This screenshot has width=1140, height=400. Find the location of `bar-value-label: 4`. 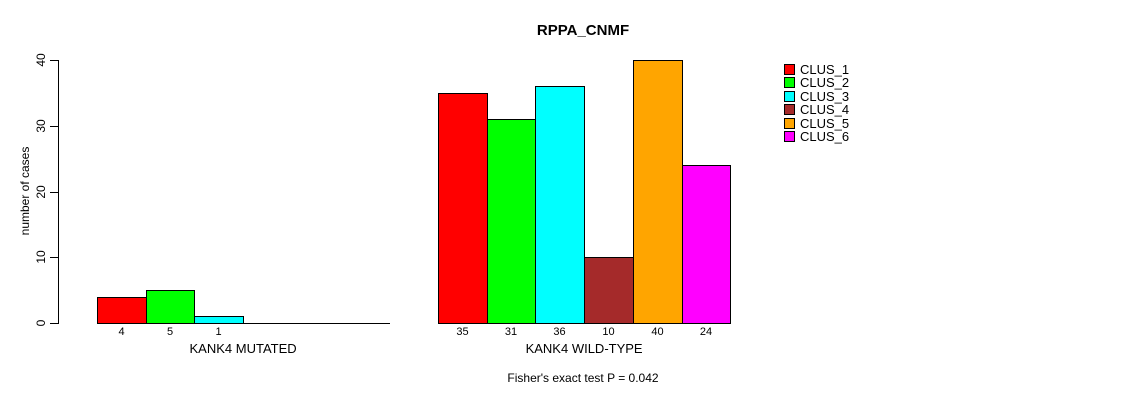

bar-value-label: 4 is located at coordinates (121, 332).